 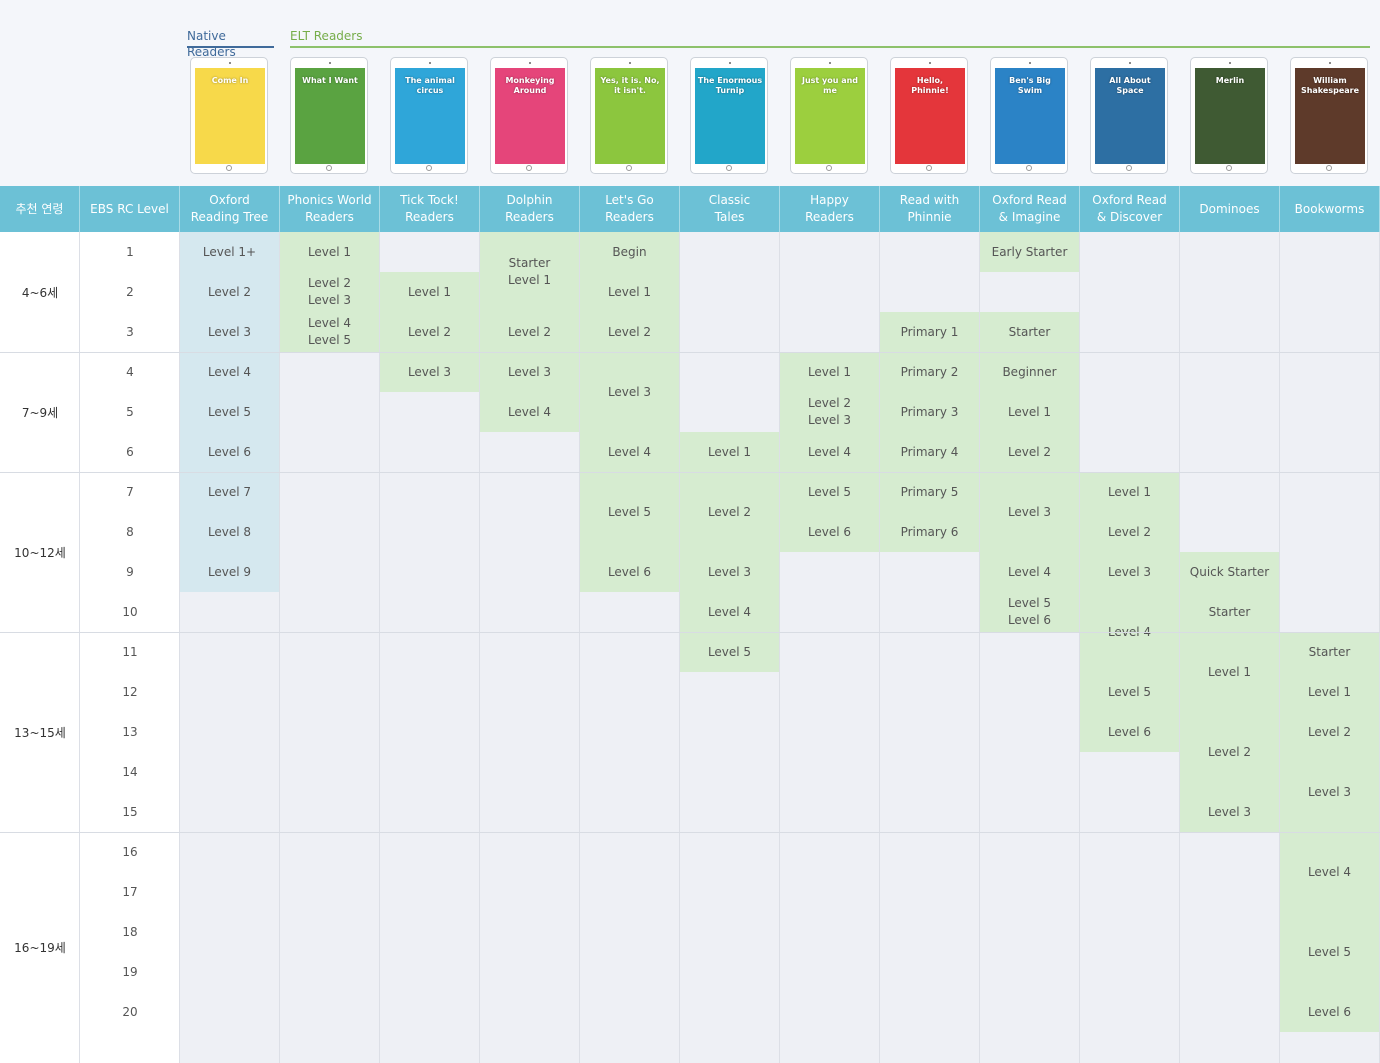 What do you see at coordinates (1029, 612) in the screenshot?
I see `level-cell: Level 5 Level 6` at bounding box center [1029, 612].